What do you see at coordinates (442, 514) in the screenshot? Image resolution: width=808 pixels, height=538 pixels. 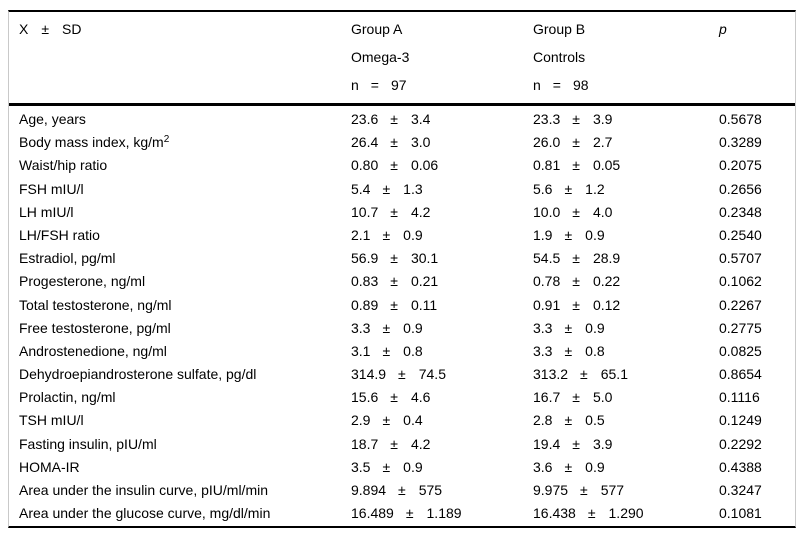 I see `group-a-value: 16.489 ±1.189` at bounding box center [442, 514].